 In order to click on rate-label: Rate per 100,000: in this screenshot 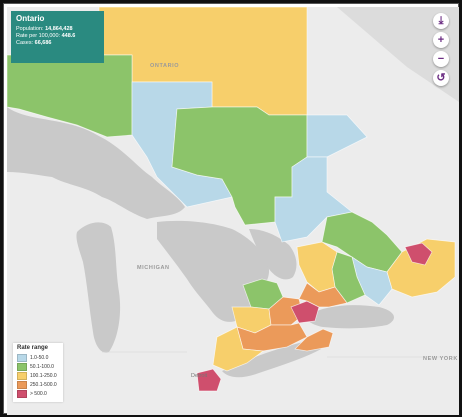, I will do `click(38, 36)`.